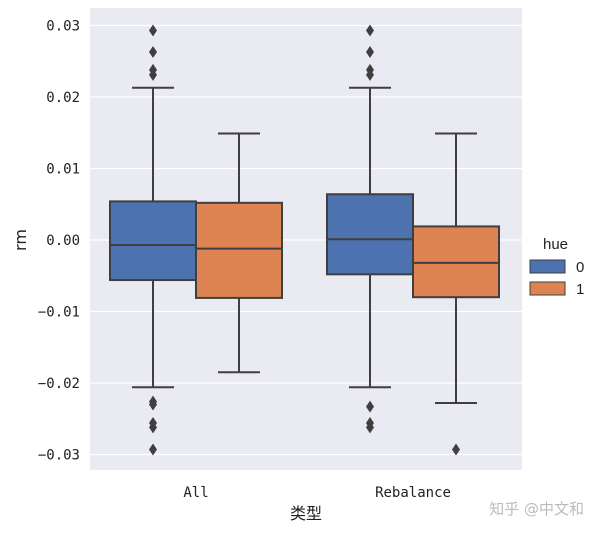 This screenshot has width=600, height=533. What do you see at coordinates (59, 384) in the screenshot?
I see `y-tick-label: −0.02` at bounding box center [59, 384].